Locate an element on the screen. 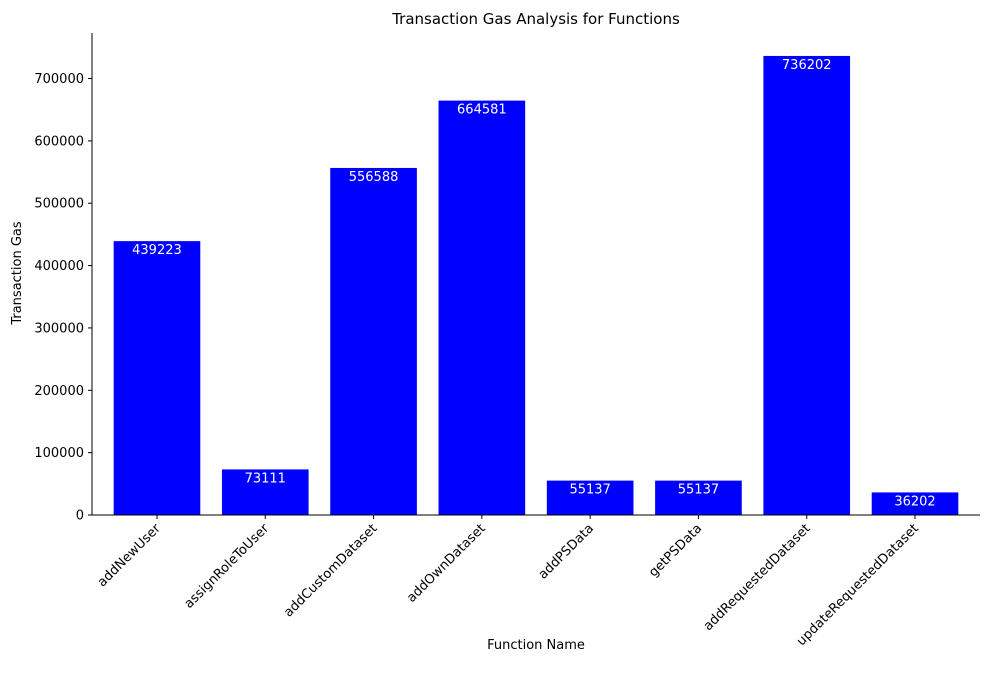 Image resolution: width=989 pixels, height=690 pixels. x-tick-label-assignRoleToUser: assignRoleToUser is located at coordinates (227, 566).